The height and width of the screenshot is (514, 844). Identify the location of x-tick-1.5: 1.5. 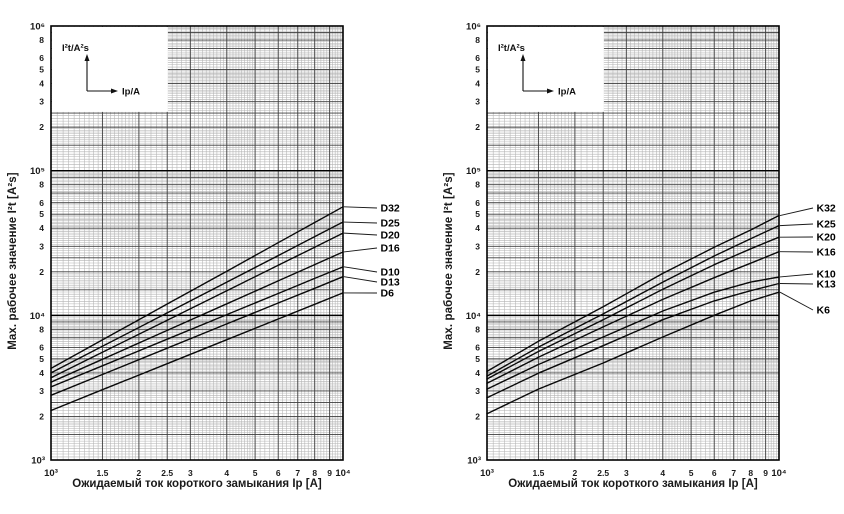
(539, 473).